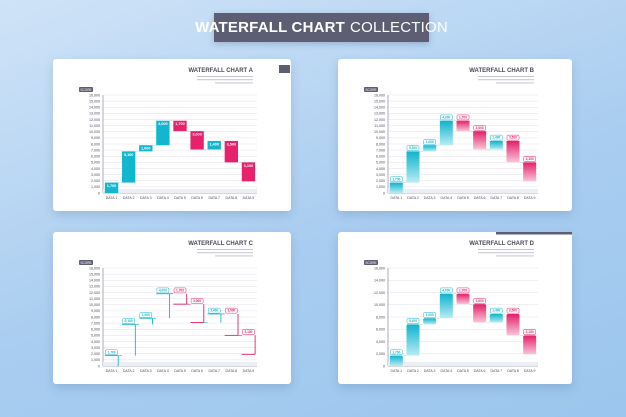 The height and width of the screenshot is (417, 626). Describe the element at coordinates (94, 101) in the screenshot. I see `y-tick-label: 15,000` at that location.